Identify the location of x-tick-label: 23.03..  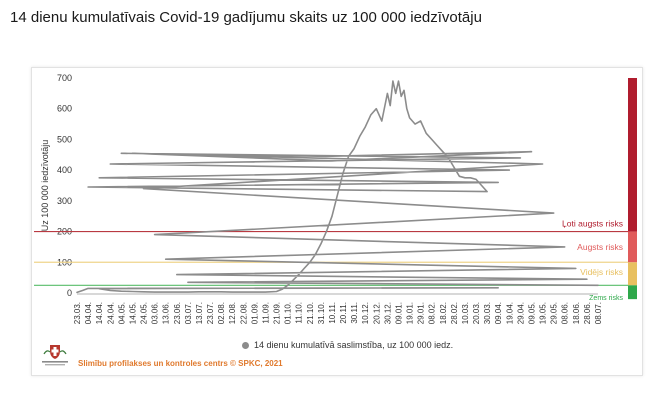
(77, 313).